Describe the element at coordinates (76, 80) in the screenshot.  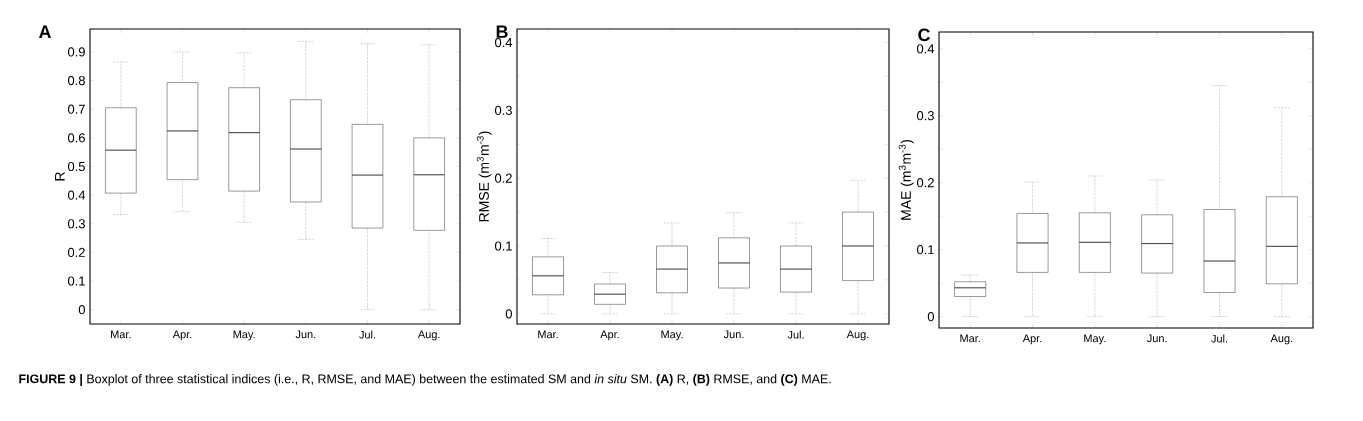
I see `y-tick-label: 0.8` at that location.